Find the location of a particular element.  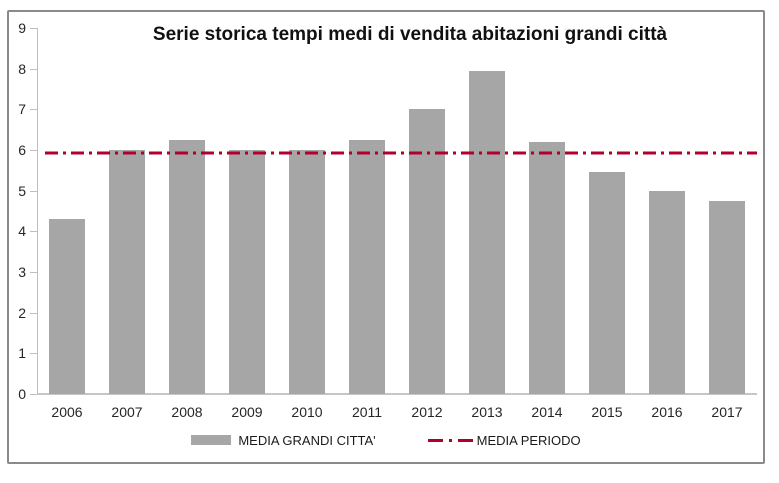

y-tick-label: 0 is located at coordinates (22, 394).